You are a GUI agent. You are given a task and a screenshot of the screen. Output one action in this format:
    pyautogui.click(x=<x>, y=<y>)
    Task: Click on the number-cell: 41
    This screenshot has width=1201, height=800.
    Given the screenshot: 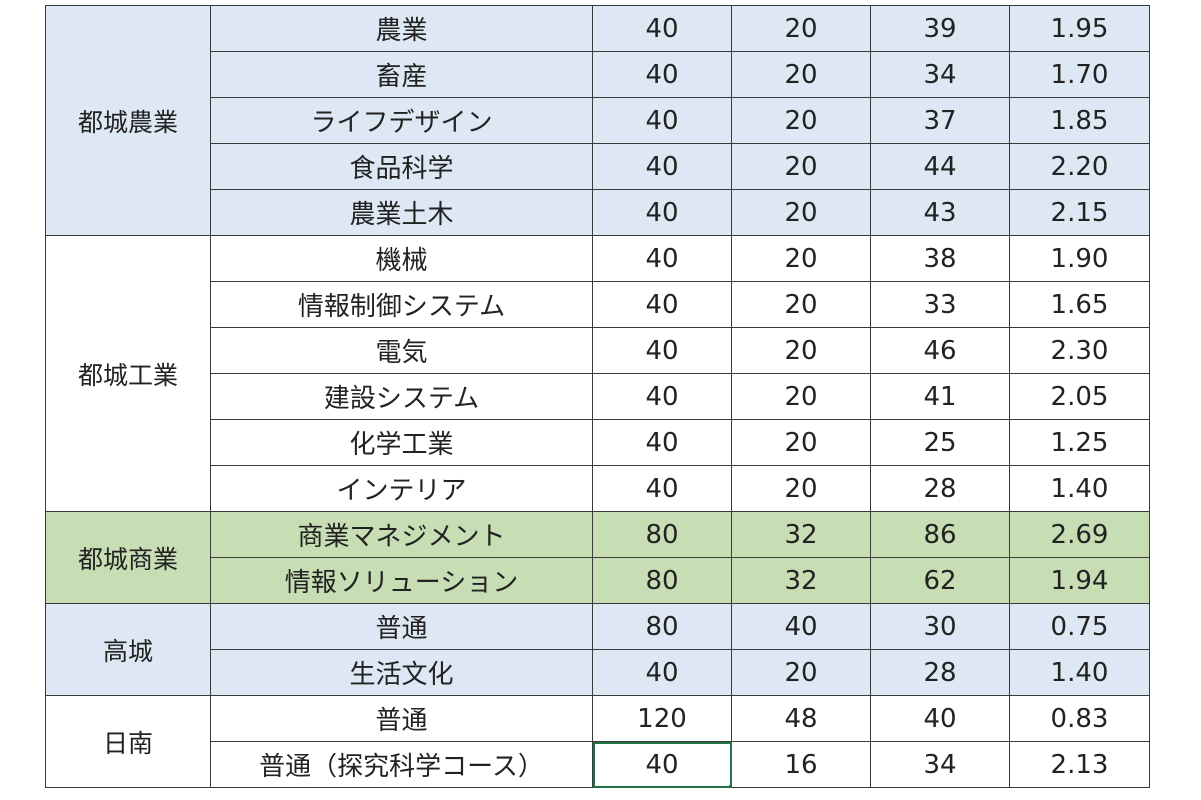 What is the action you would take?
    pyautogui.click(x=940, y=396)
    